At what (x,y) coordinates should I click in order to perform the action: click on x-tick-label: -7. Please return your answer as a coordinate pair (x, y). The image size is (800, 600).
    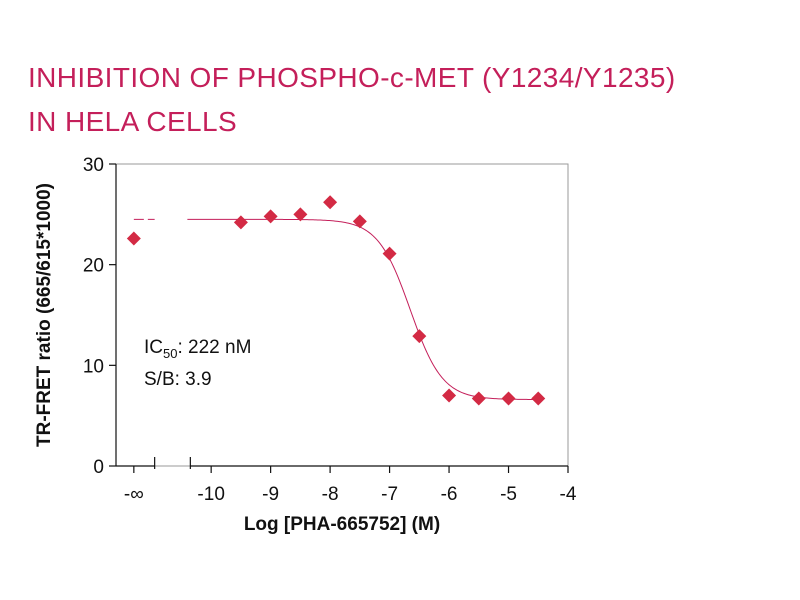
    Looking at the image, I should click on (389, 494).